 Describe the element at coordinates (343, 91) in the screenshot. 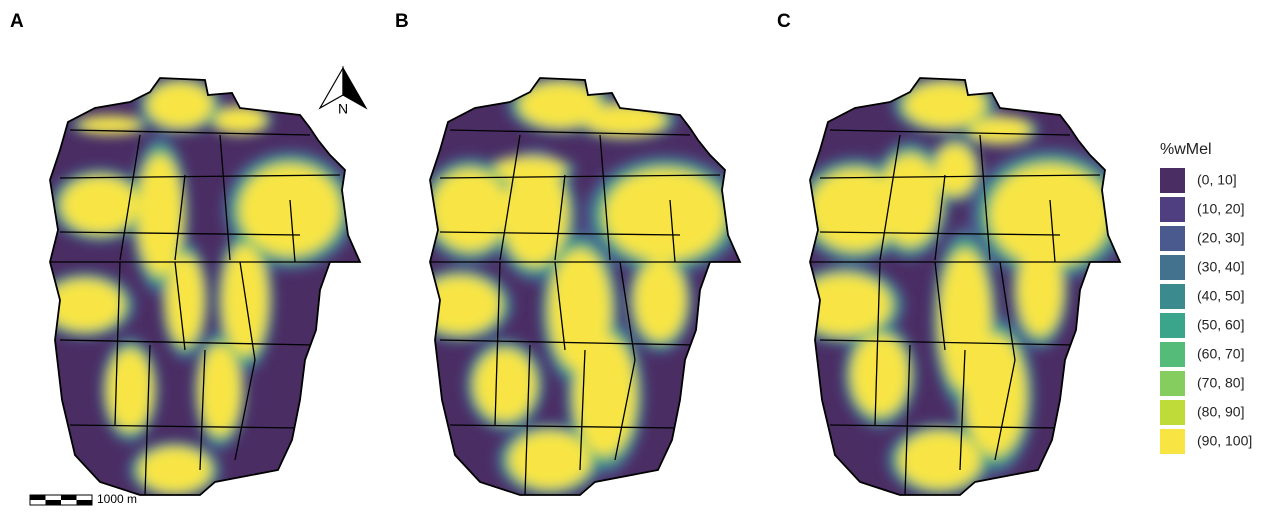

I see `north-arrow: N` at that location.